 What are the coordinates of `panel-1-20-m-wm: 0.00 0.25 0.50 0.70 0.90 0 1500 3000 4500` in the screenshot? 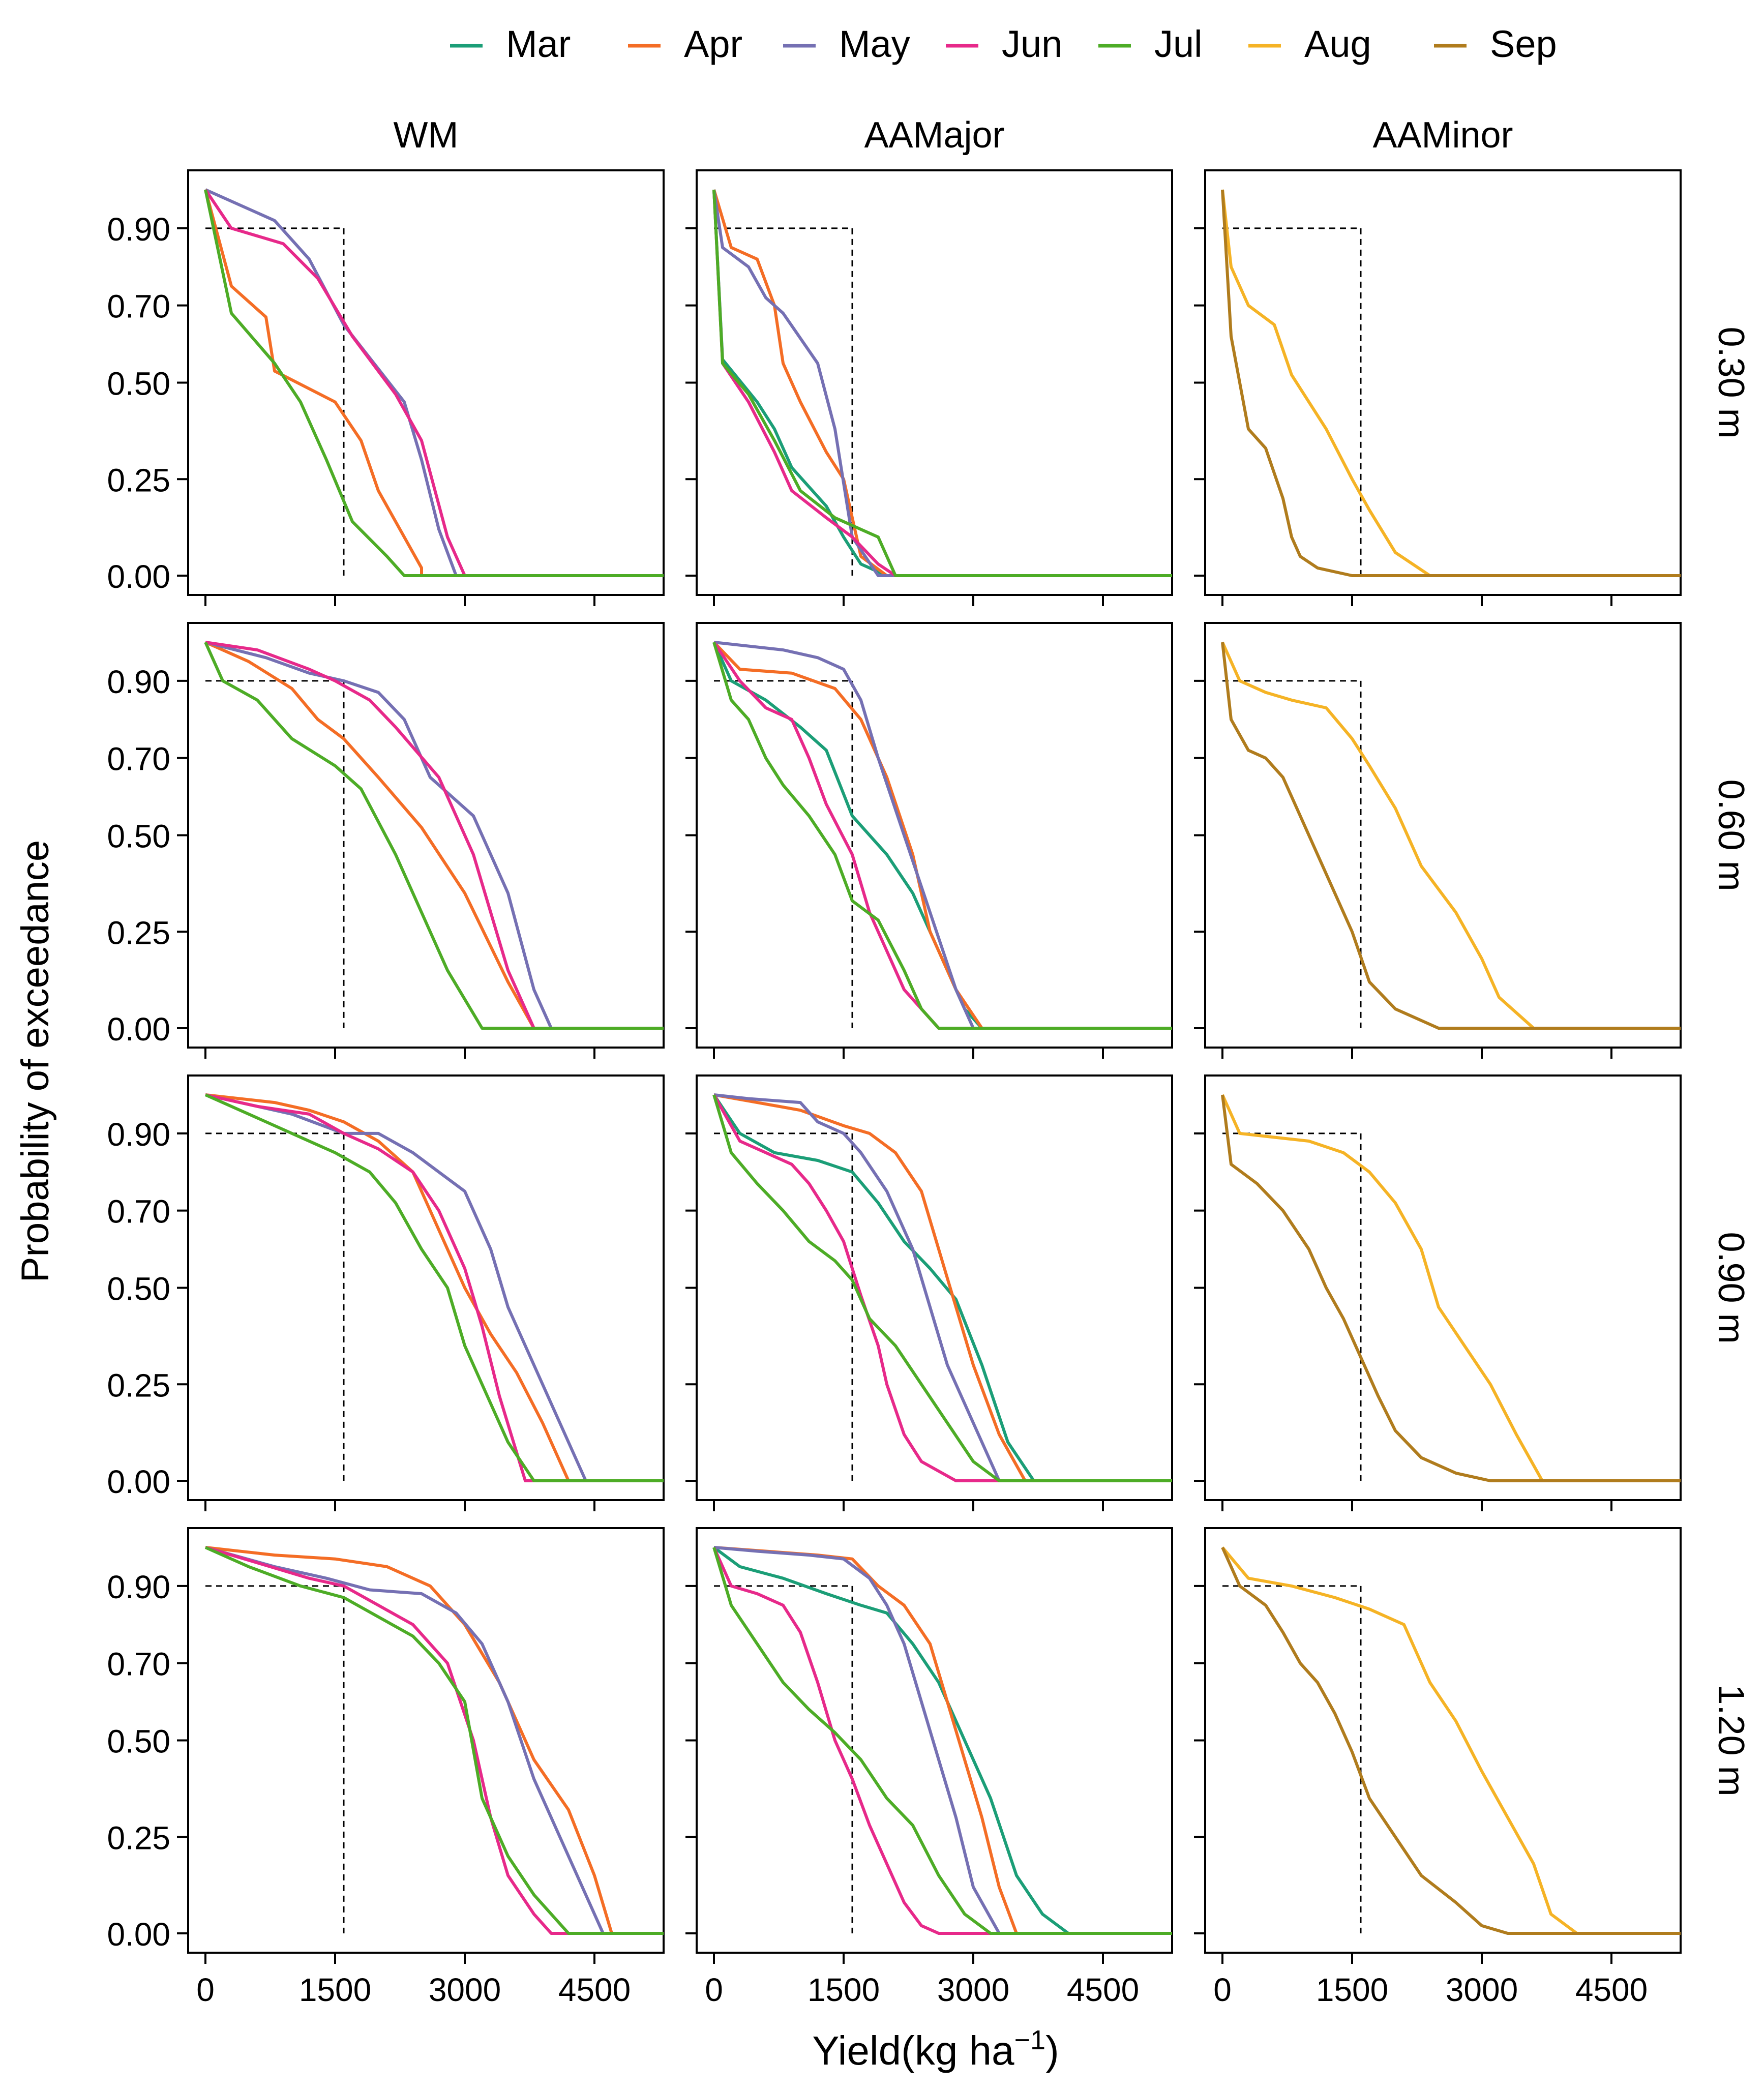 It's located at (386, 1767).